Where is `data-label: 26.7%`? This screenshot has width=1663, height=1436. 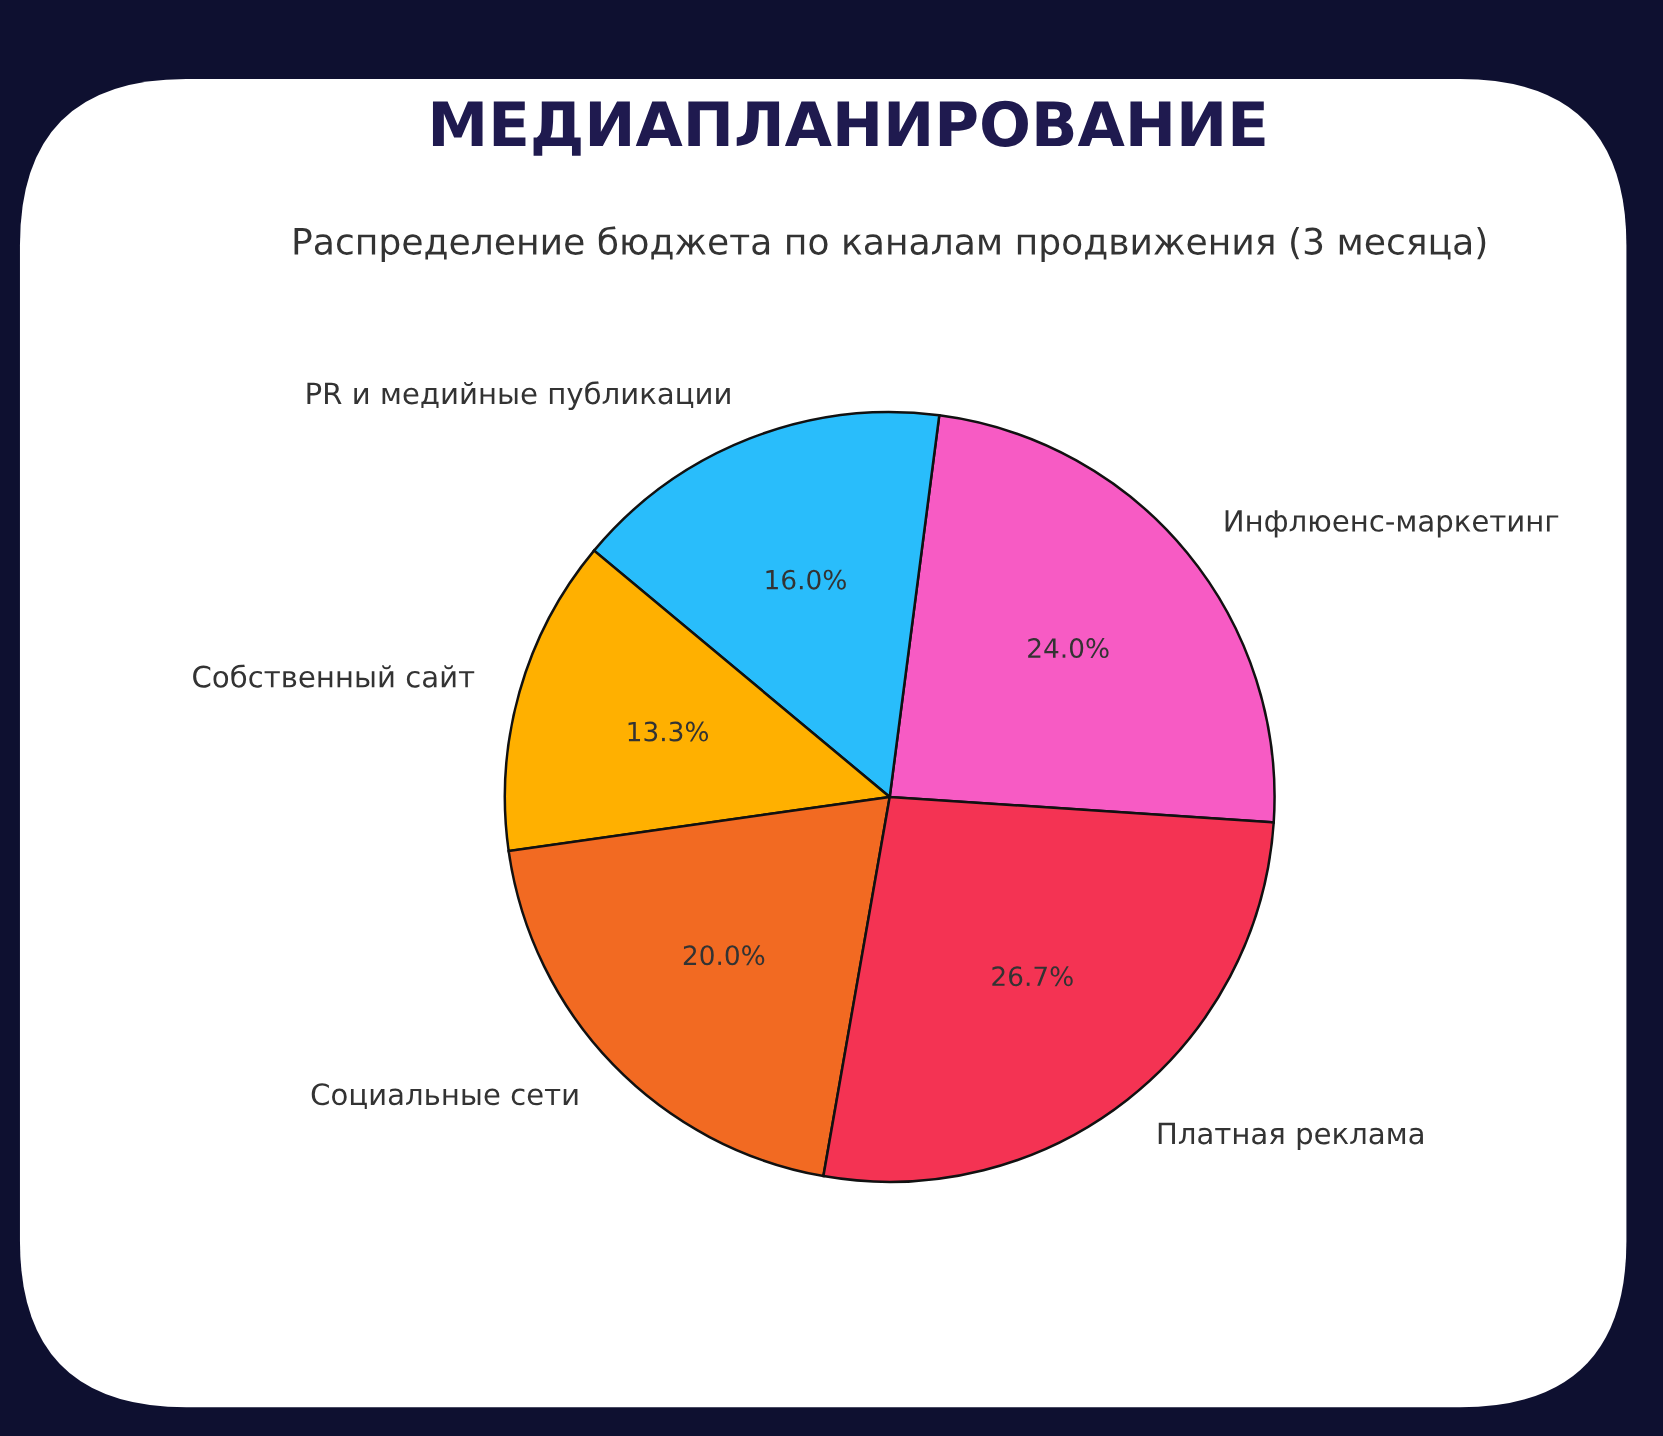
data-label: 26.7% is located at coordinates (1032, 976).